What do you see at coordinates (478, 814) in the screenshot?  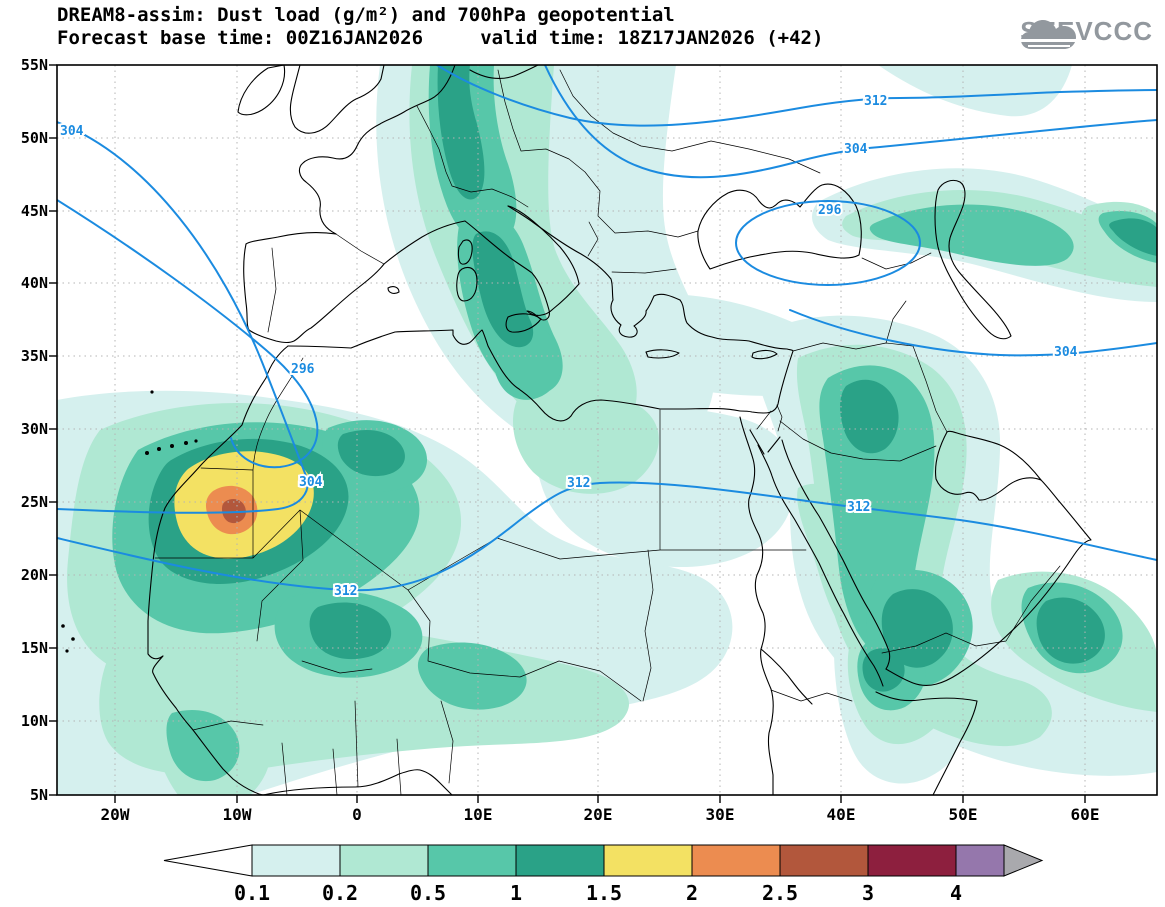 I see `lon-tick-label: 10E` at bounding box center [478, 814].